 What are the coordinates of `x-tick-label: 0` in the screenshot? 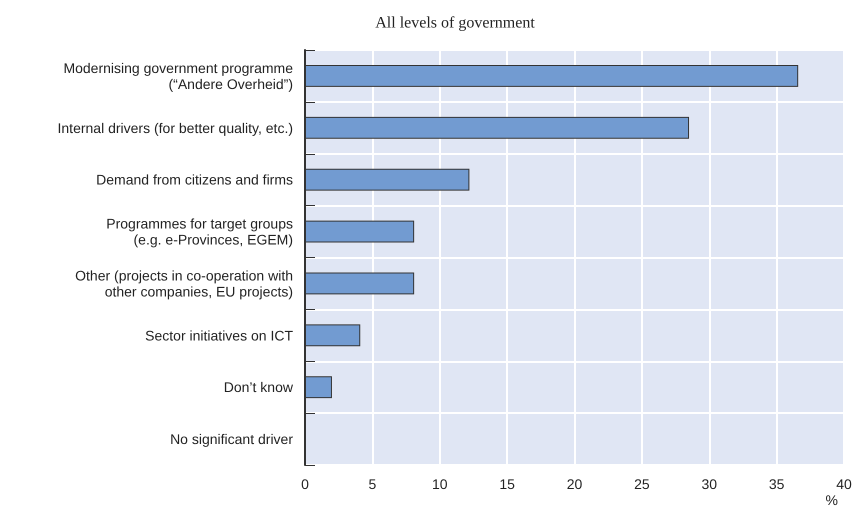 It's located at (305, 484).